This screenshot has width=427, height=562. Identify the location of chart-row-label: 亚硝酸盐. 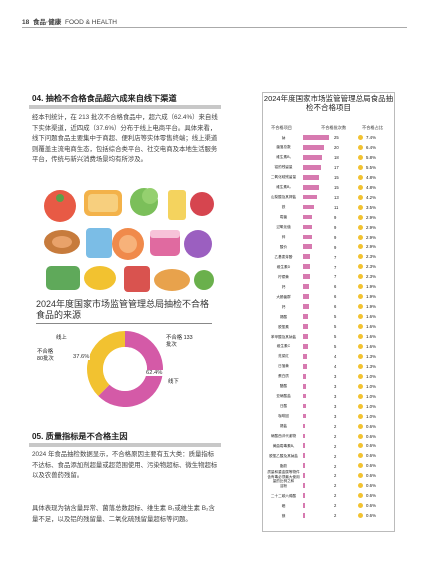
(283, 396).